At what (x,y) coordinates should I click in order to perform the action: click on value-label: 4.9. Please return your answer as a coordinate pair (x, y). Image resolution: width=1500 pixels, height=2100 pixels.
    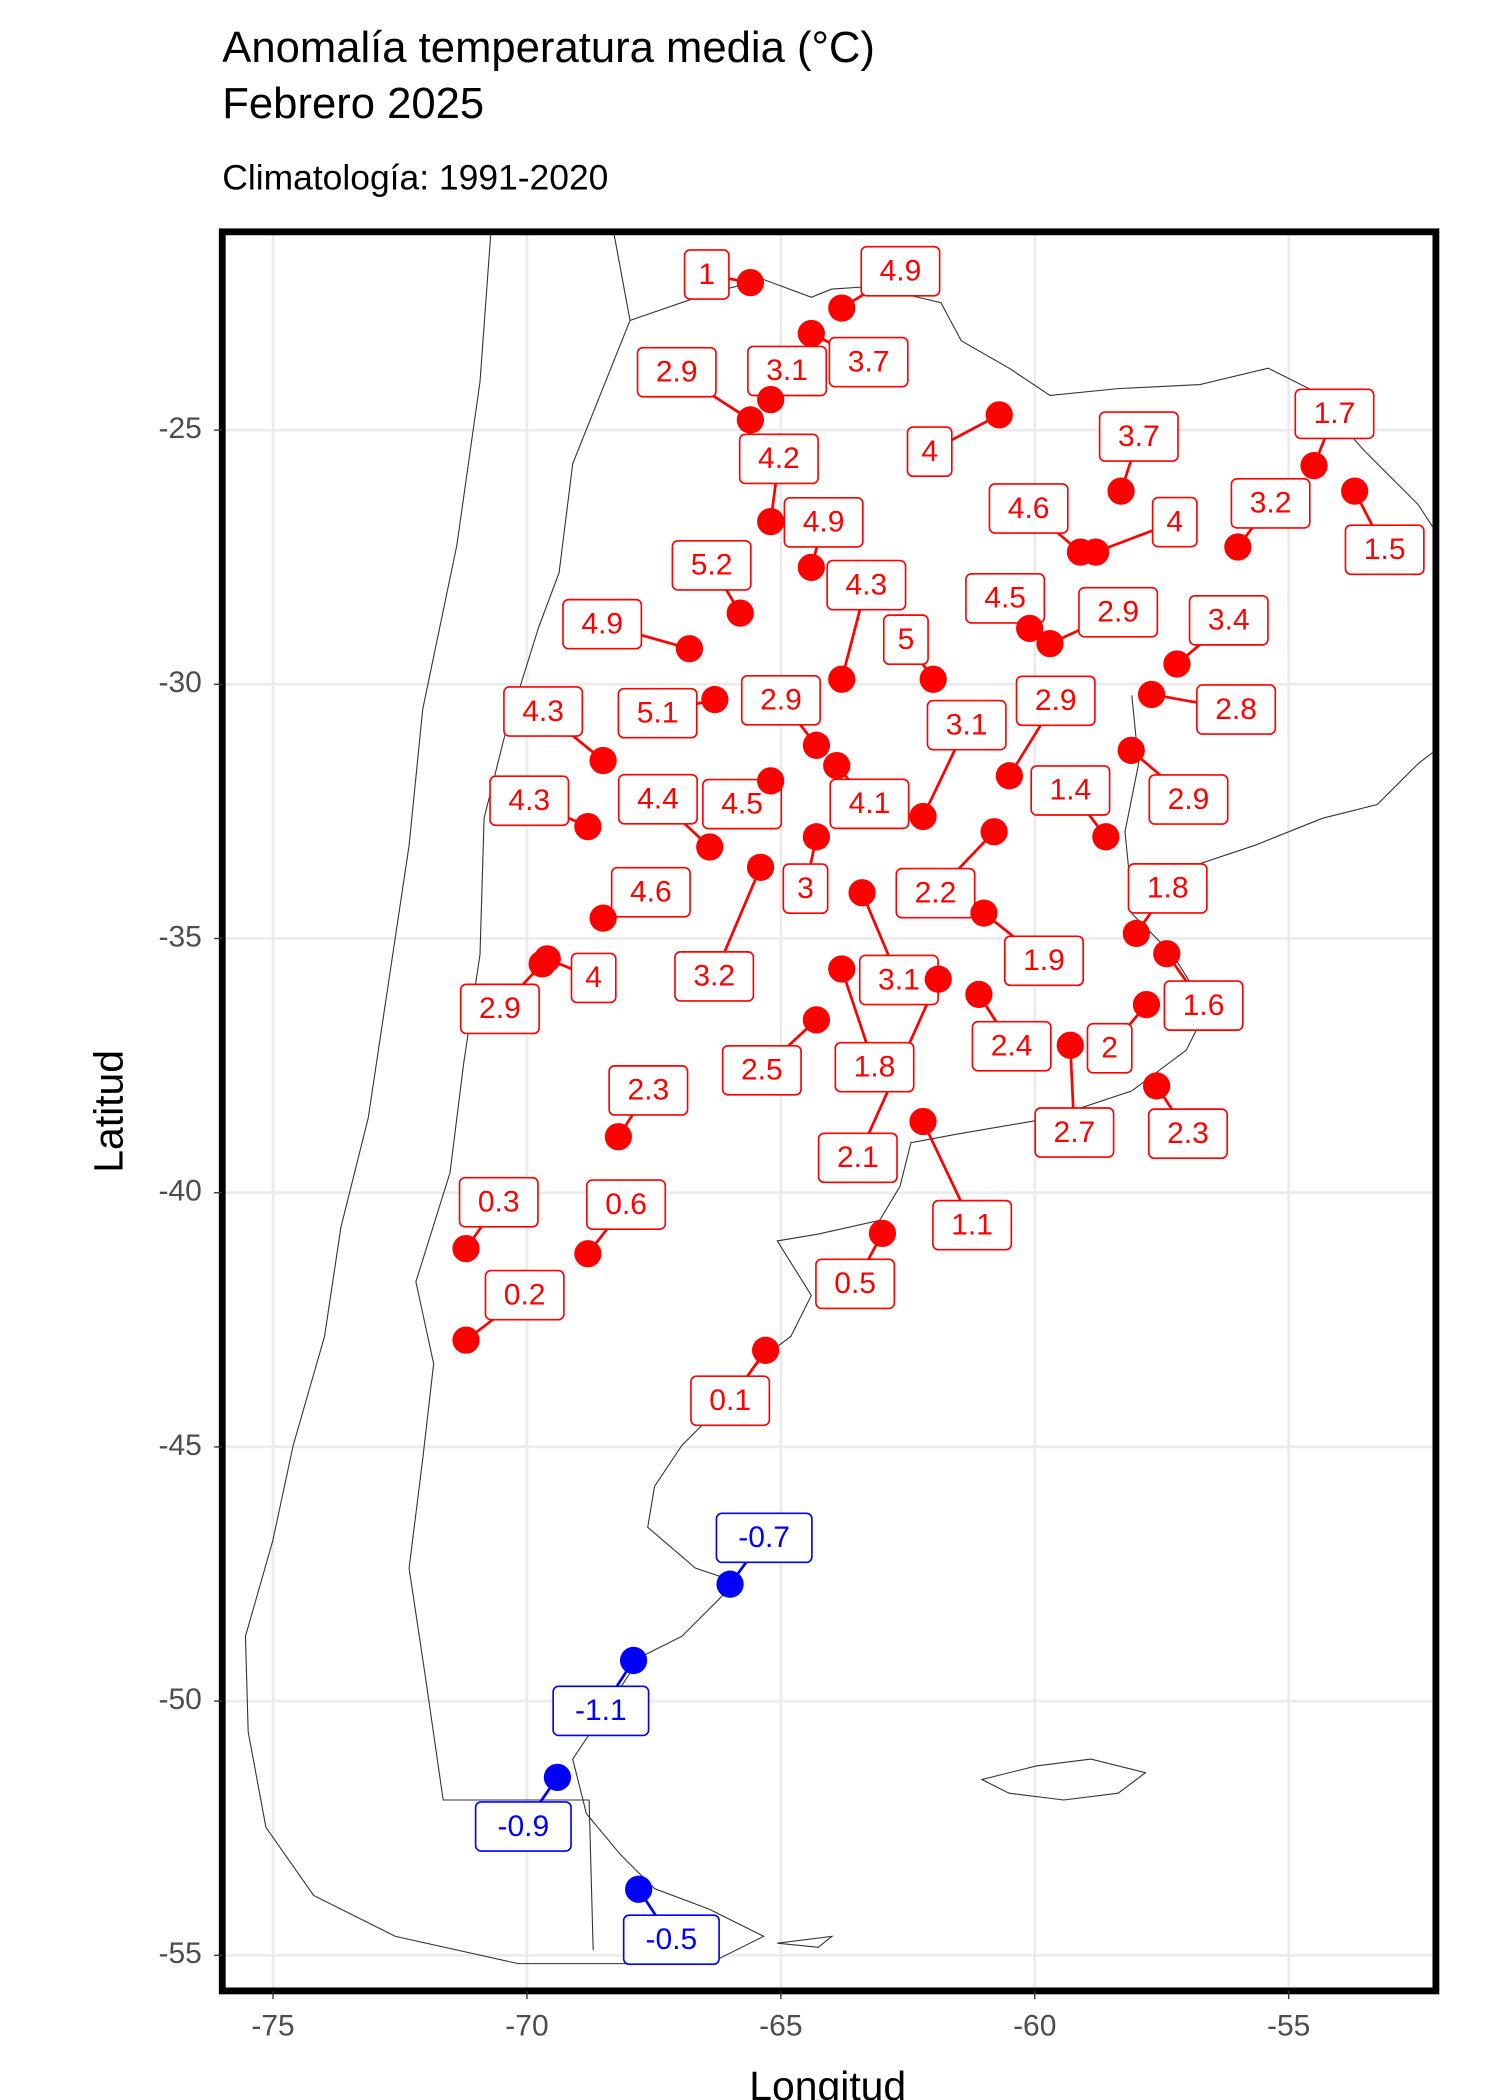
    Looking at the image, I should click on (901, 271).